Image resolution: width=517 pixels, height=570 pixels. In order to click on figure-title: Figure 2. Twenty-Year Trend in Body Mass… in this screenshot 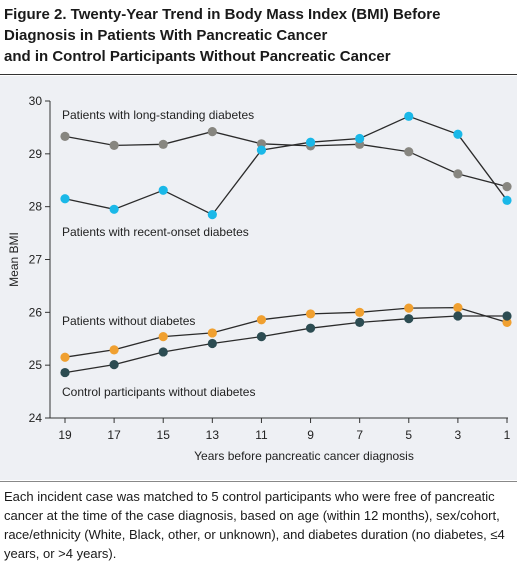, I will do `click(256, 35)`.